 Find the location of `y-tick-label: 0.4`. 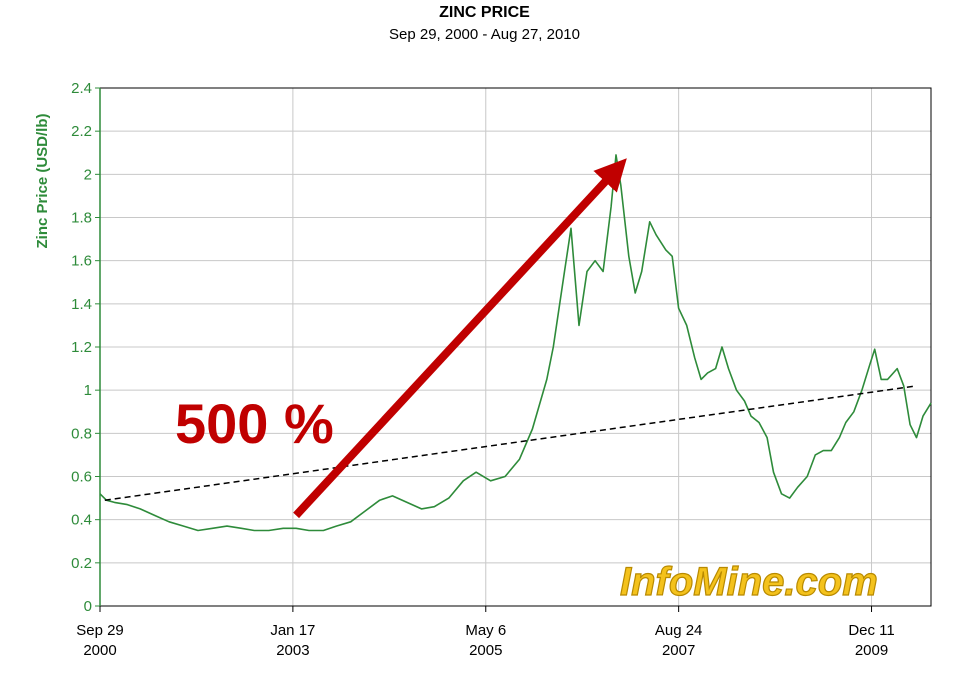

y-tick-label: 0.4 is located at coordinates (81, 520).